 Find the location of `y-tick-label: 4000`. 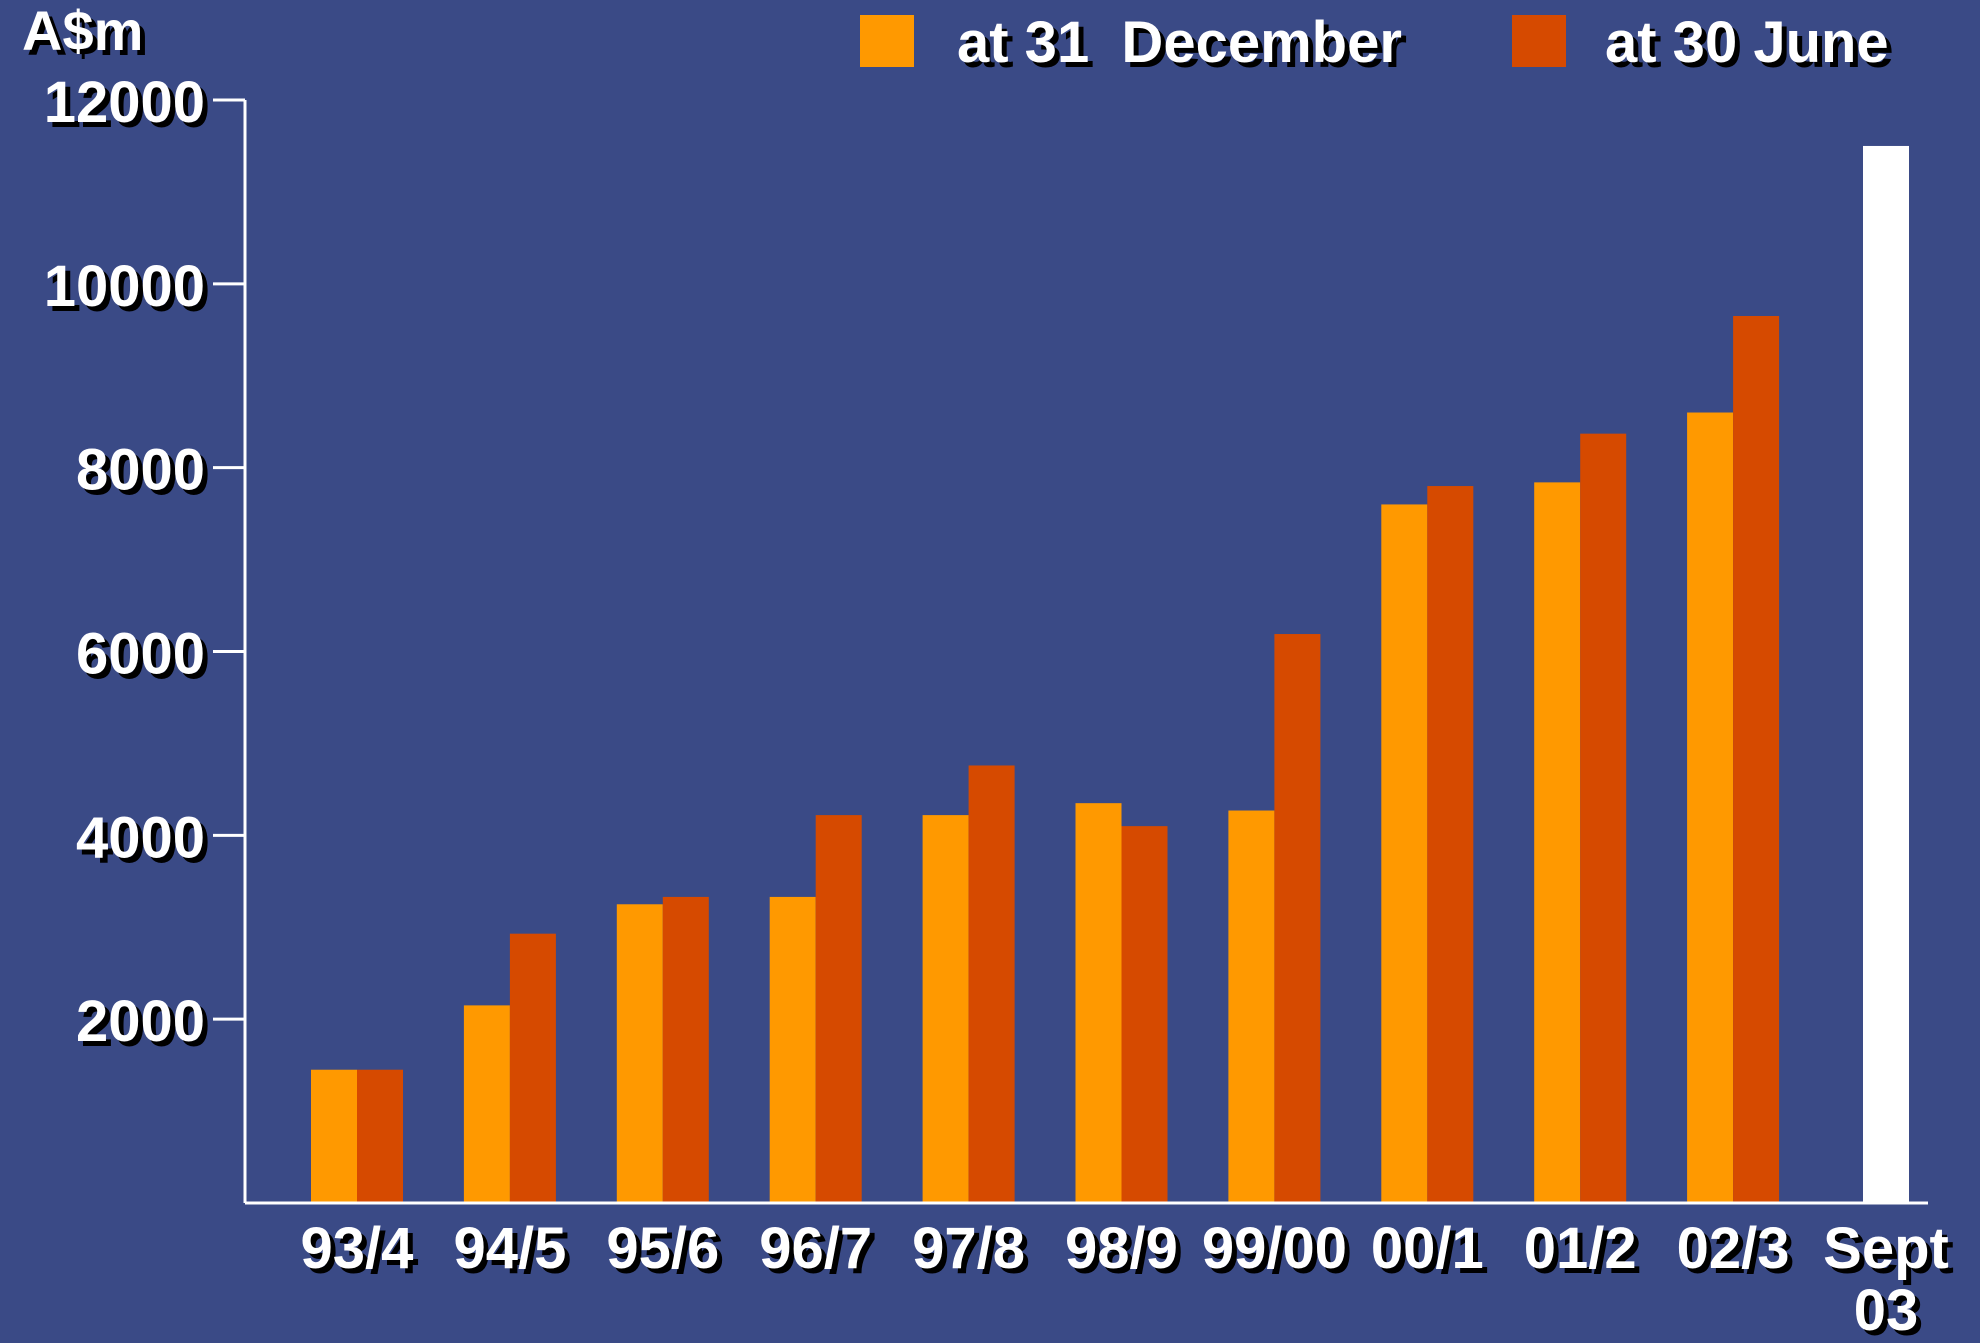

y-tick-label: 4000 is located at coordinates (140, 837).